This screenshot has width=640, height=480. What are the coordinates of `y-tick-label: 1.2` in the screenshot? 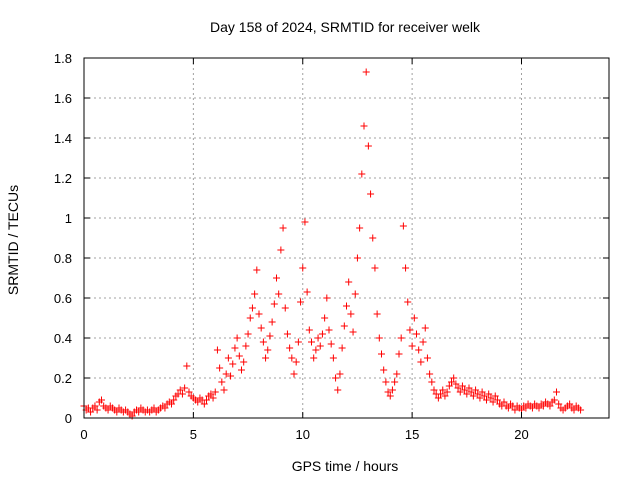 It's located at (63, 178).